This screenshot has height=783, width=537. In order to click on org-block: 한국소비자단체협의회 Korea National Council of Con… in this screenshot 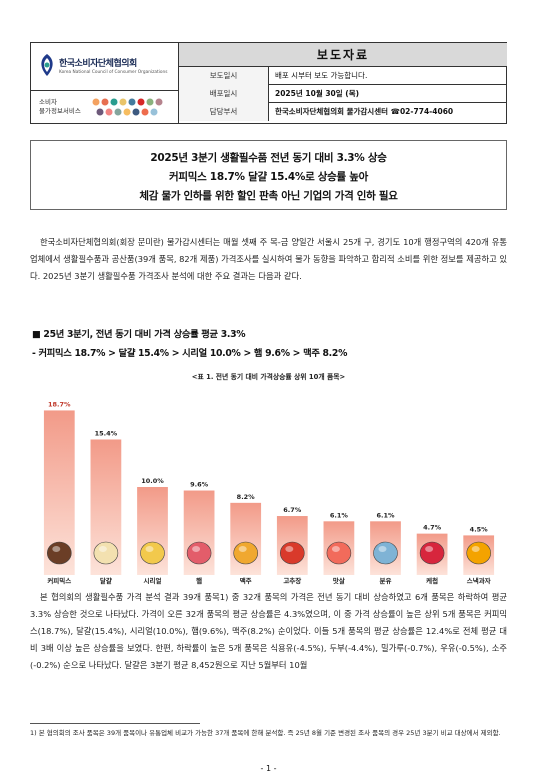, I will do `click(105, 83)`.